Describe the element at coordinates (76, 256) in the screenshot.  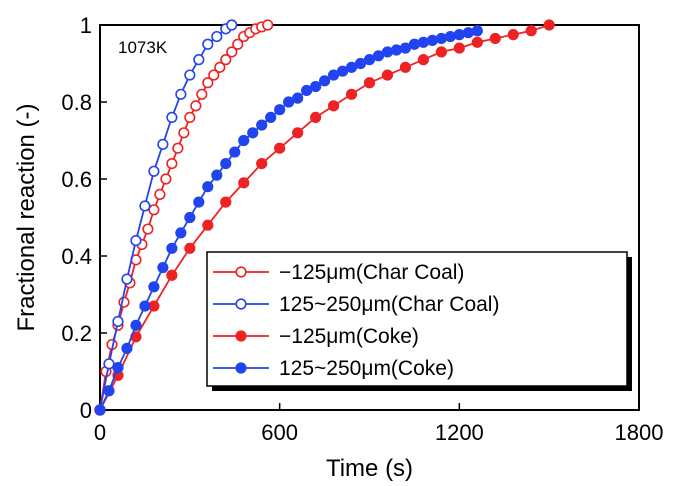
I see `y-tick-label: 0.4` at that location.